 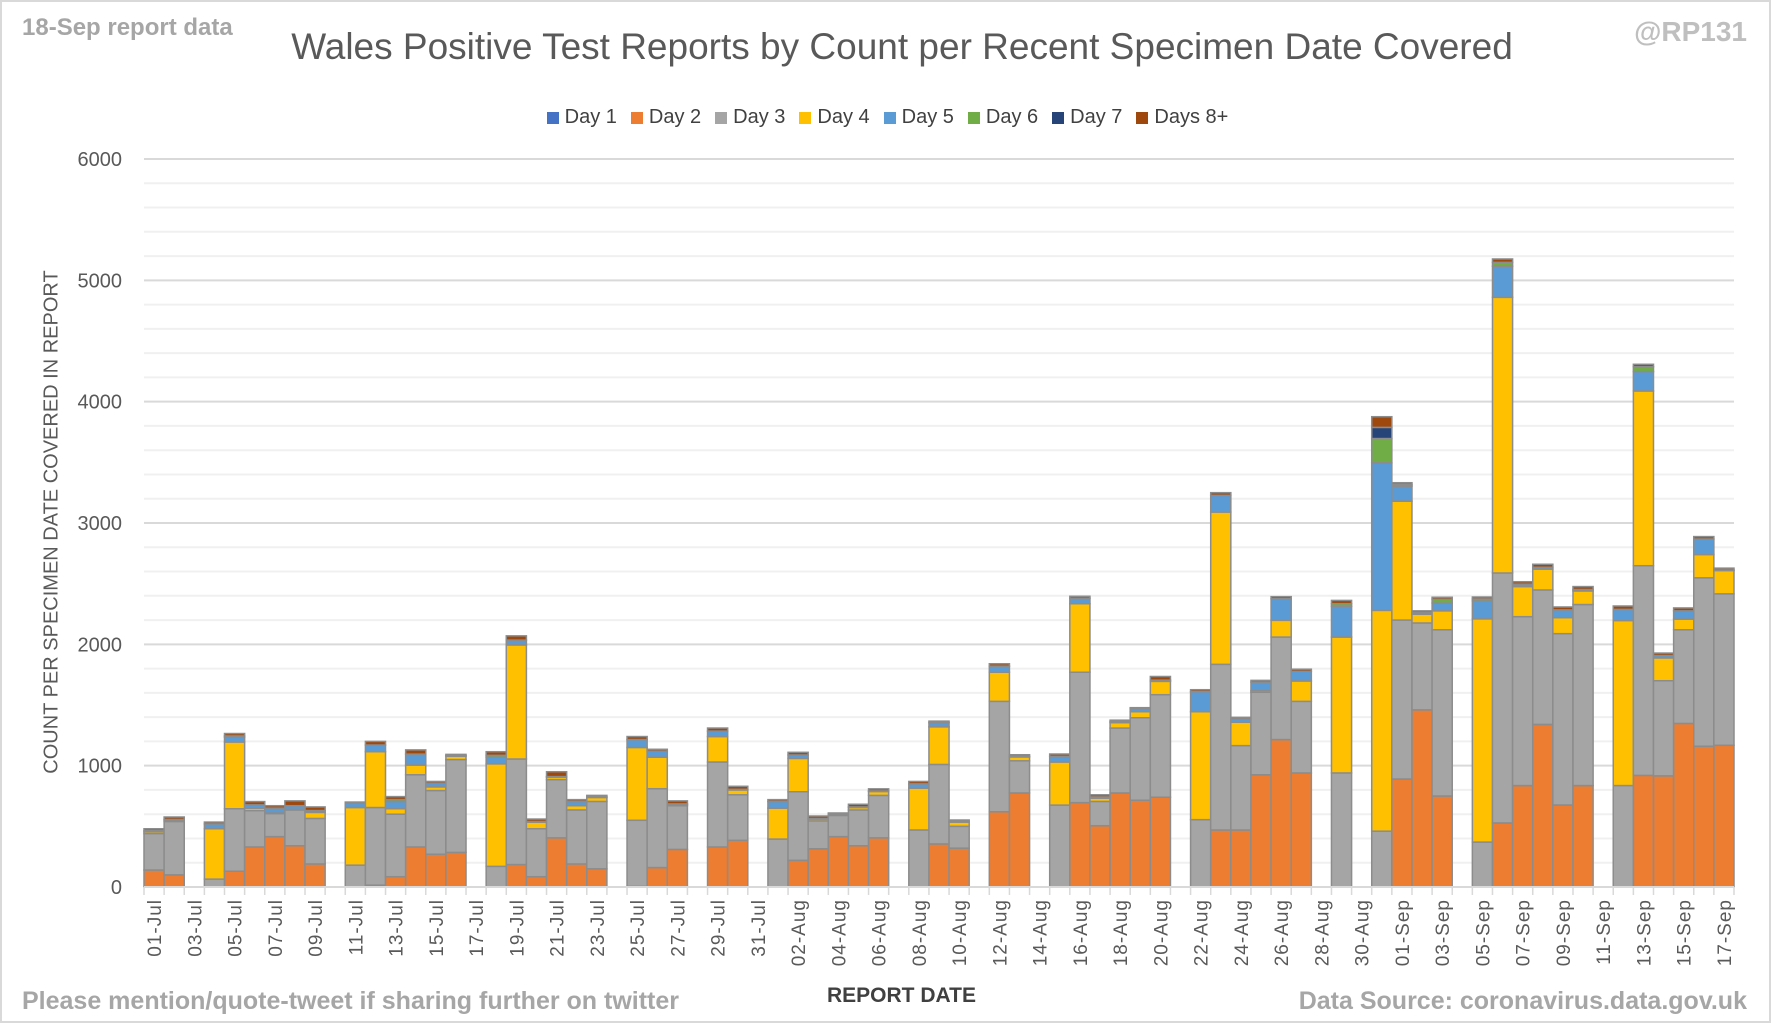 What do you see at coordinates (1604, 932) in the screenshot?
I see `x-tick-label: 11-Sep` at bounding box center [1604, 932].